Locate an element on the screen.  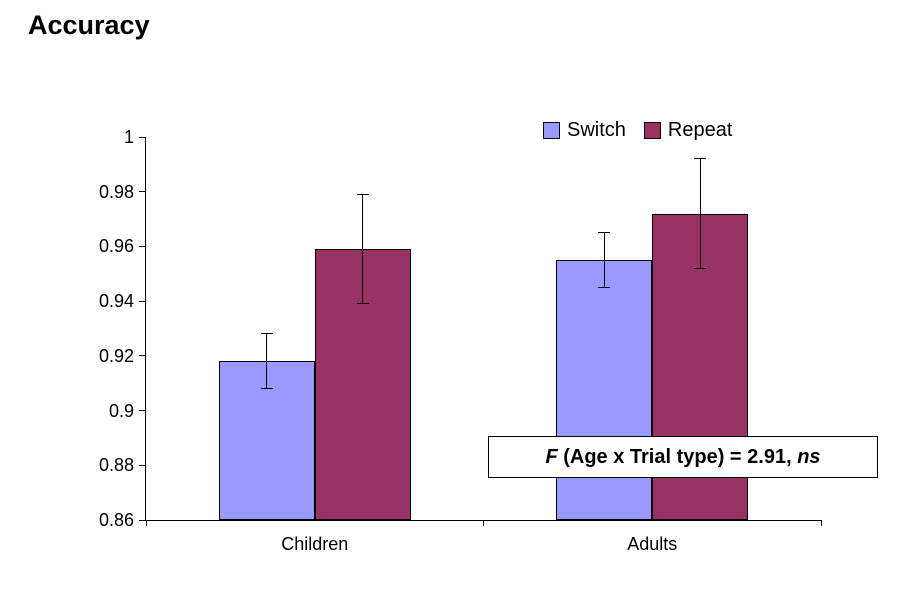
legend-label-switch: Switch is located at coordinates (596, 130).